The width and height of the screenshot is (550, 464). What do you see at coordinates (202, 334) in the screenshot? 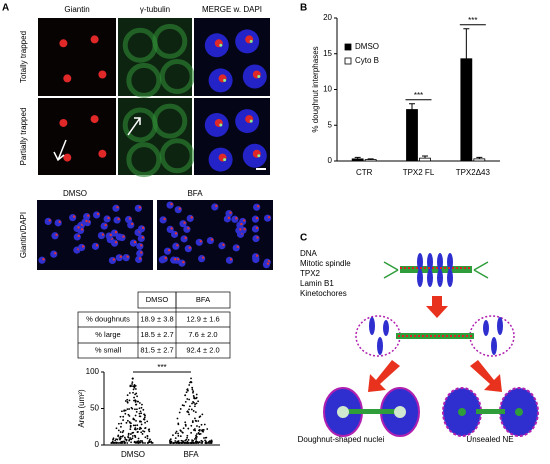
I see `table-cell: 7.6 ± 2.0` at bounding box center [202, 334].